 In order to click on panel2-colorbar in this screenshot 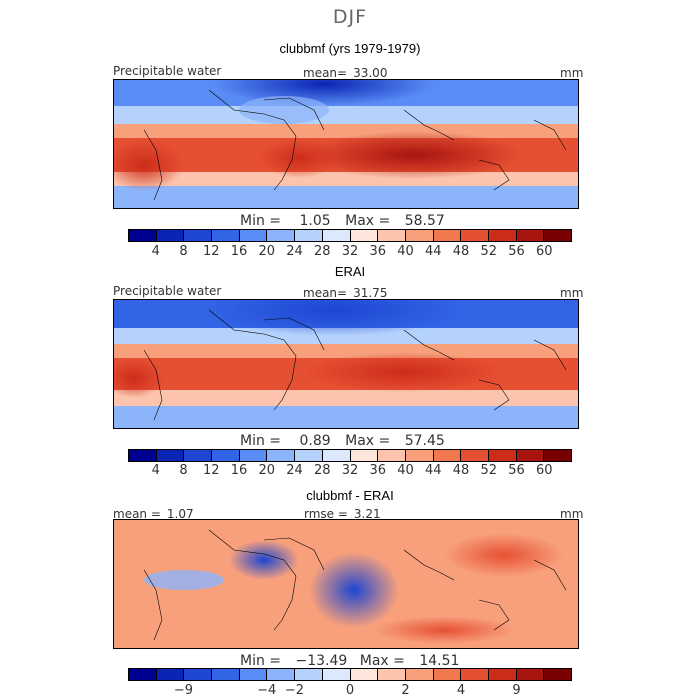, I will do `click(350, 455)`.